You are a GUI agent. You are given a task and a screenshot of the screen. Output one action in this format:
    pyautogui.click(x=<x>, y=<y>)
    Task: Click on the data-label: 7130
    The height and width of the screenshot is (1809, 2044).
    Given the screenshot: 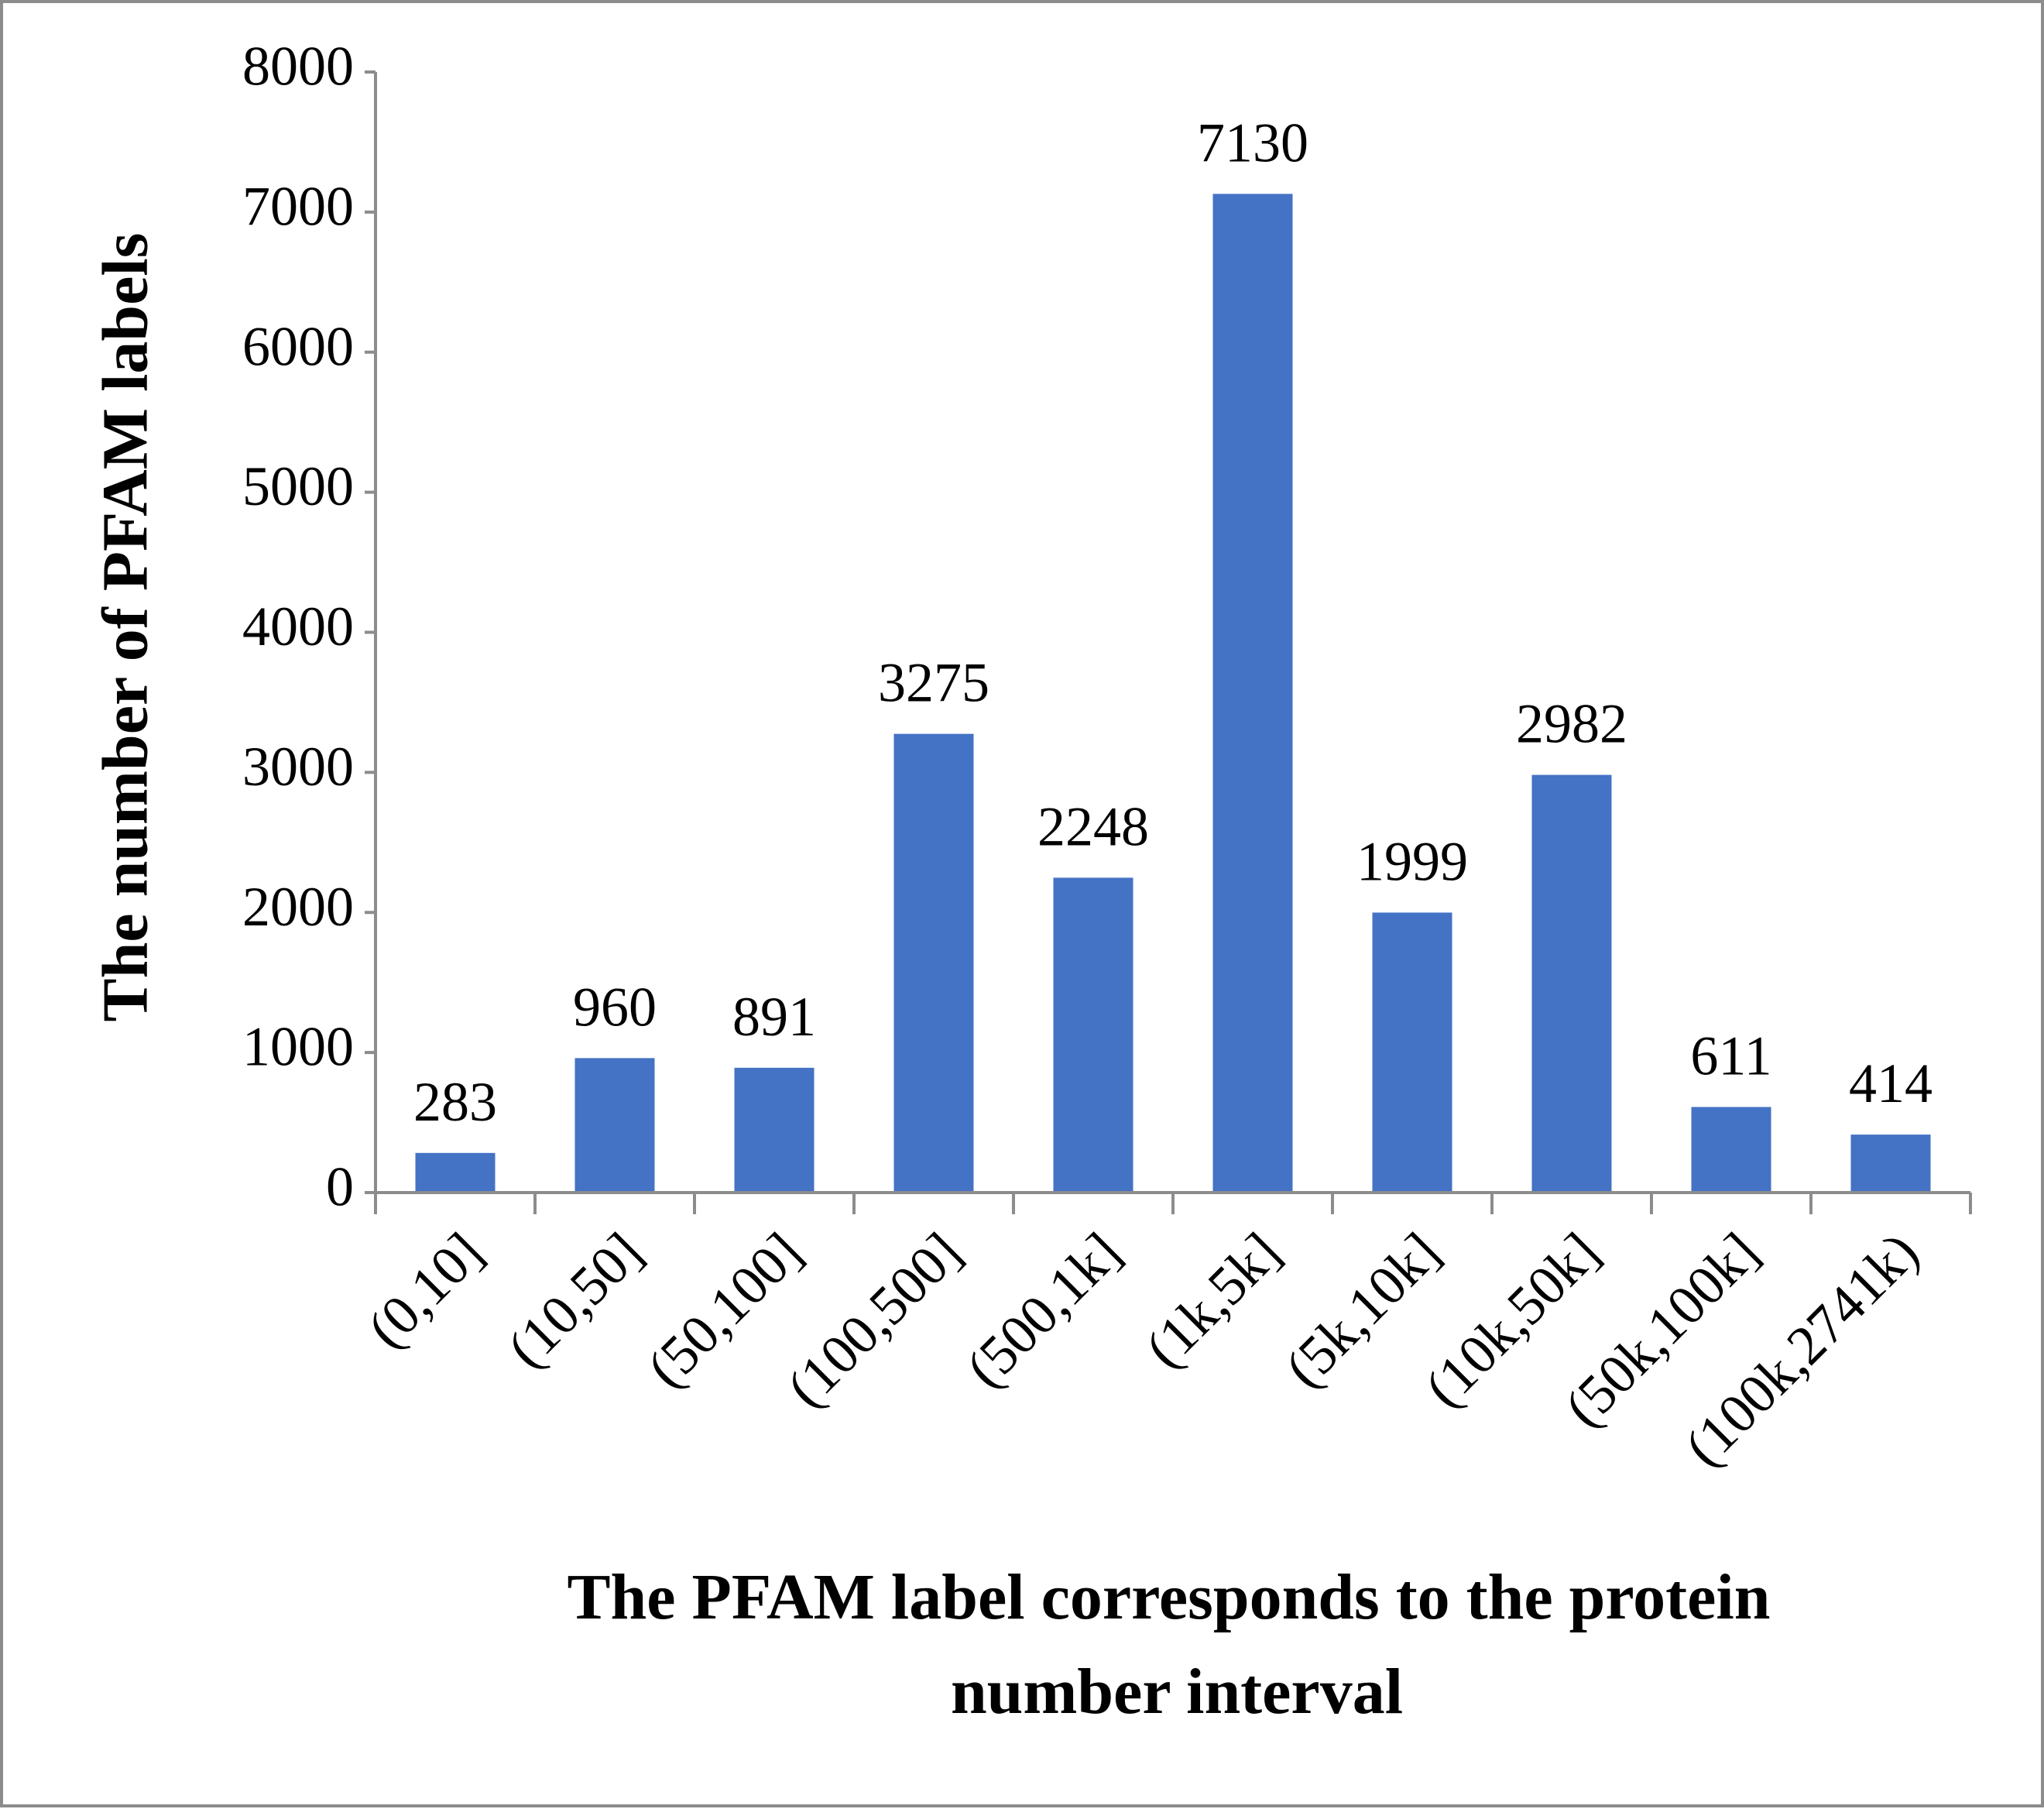 What is the action you would take?
    pyautogui.click(x=1252, y=142)
    